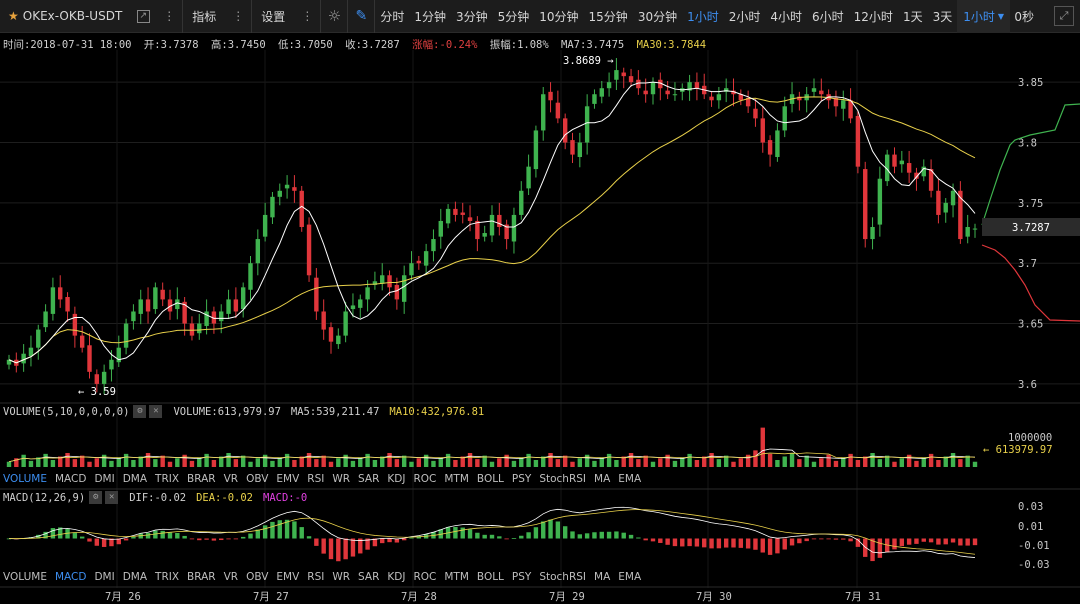  Describe the element at coordinates (513, 16) in the screenshot. I see `period-tab-3: 5分钟` at that location.